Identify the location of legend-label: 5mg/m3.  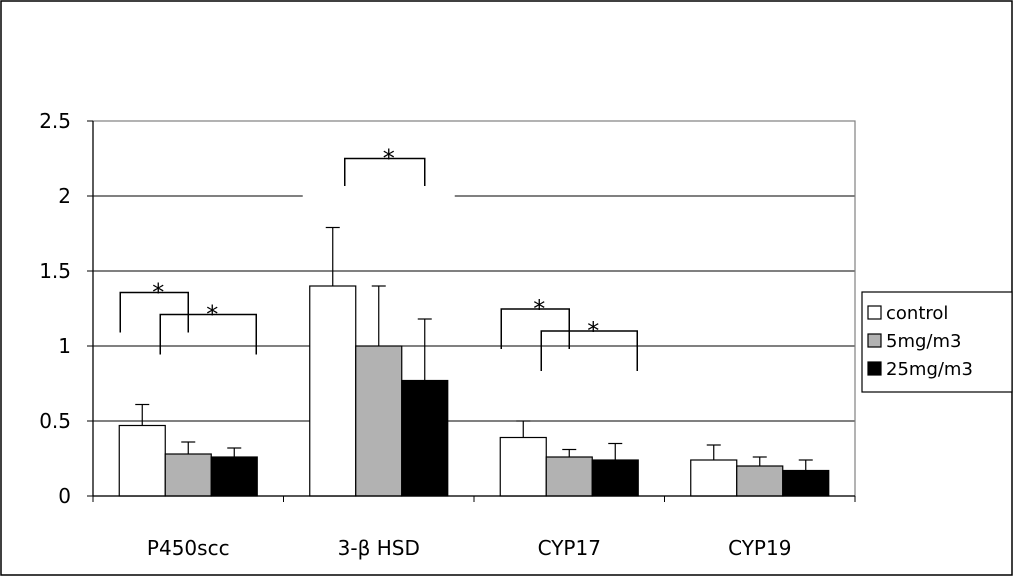
(923, 341).